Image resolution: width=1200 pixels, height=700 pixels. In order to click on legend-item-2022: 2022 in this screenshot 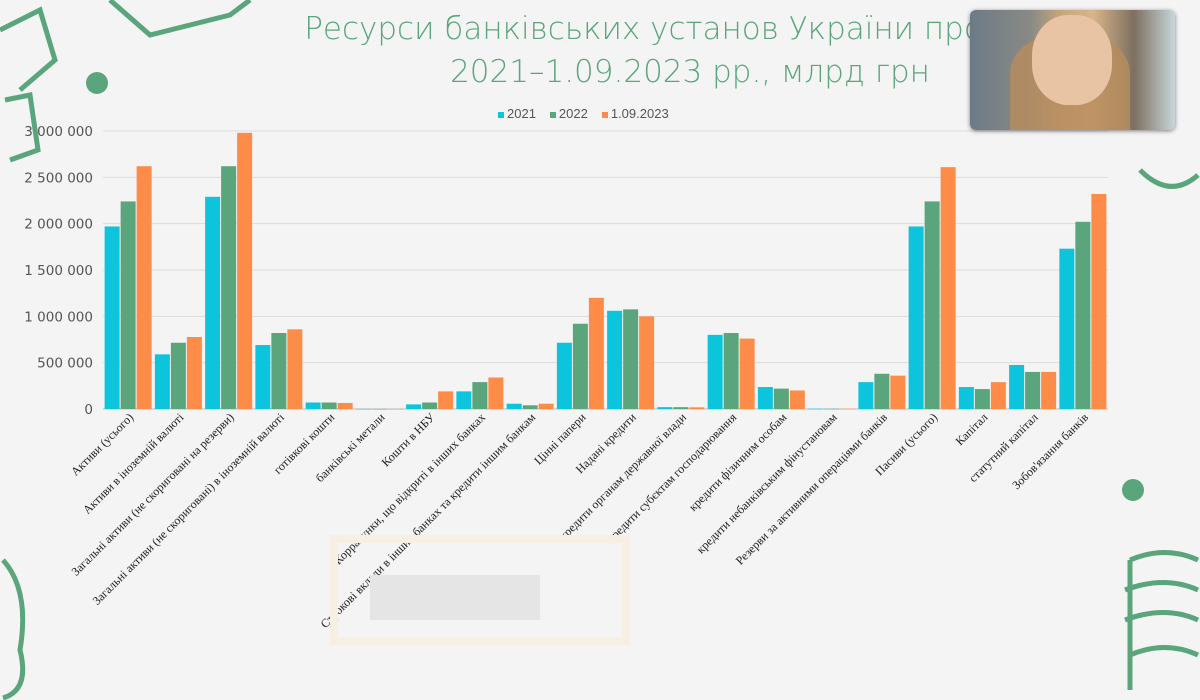, I will do `click(568, 113)`.